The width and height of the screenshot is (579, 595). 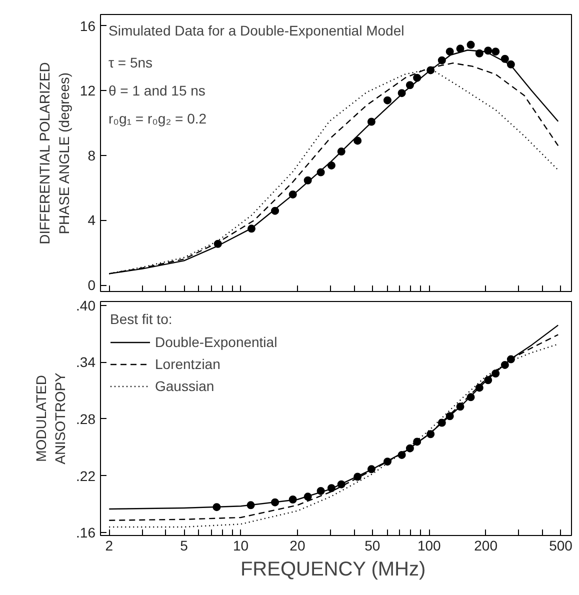 I want to click on x-tick-label: 2, so click(x=109, y=546).